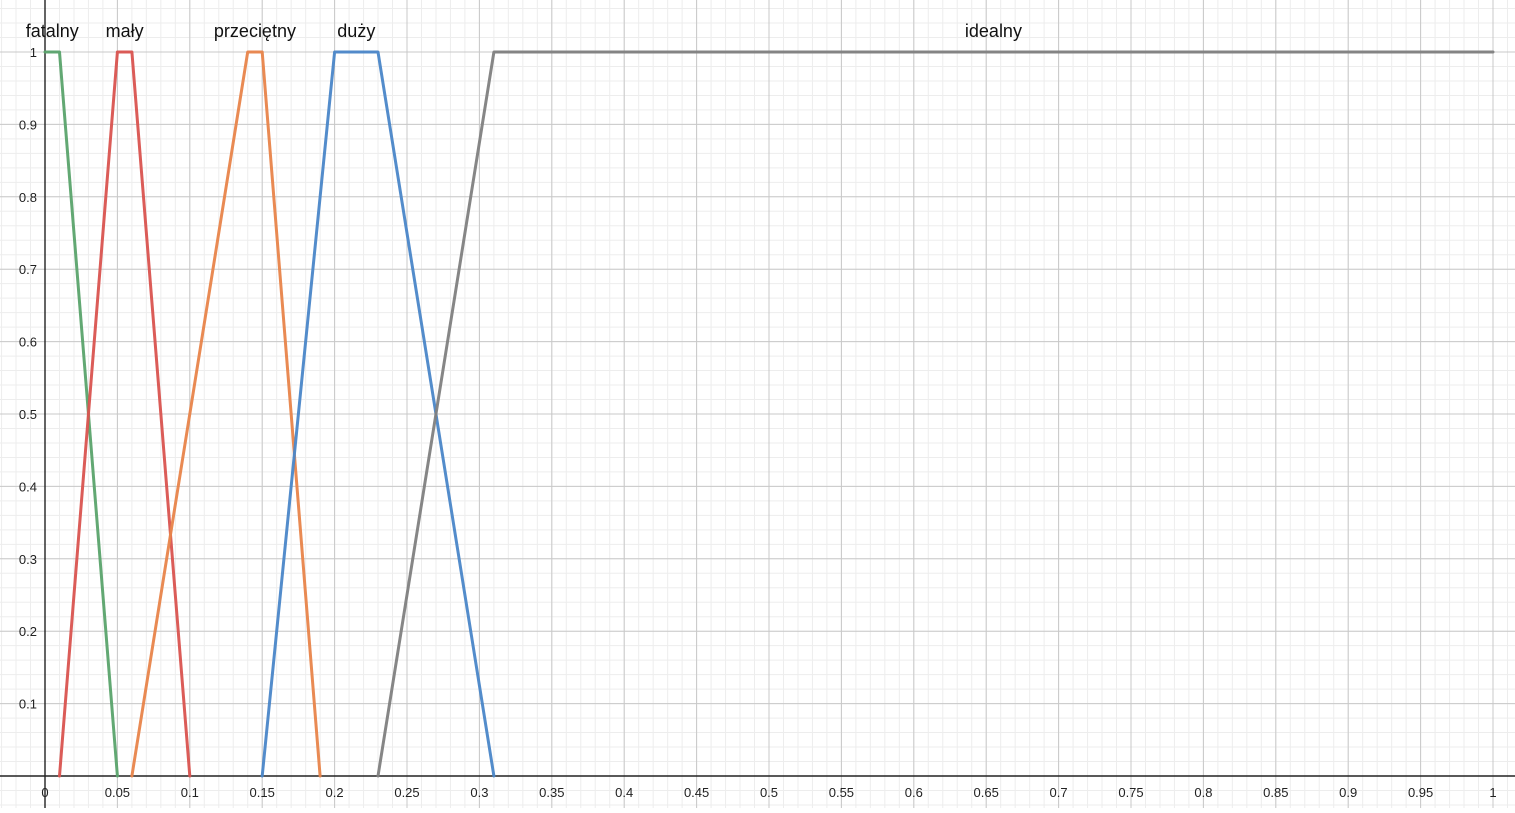 The width and height of the screenshot is (1515, 813). I want to click on series-label: fatalny, so click(52, 31).